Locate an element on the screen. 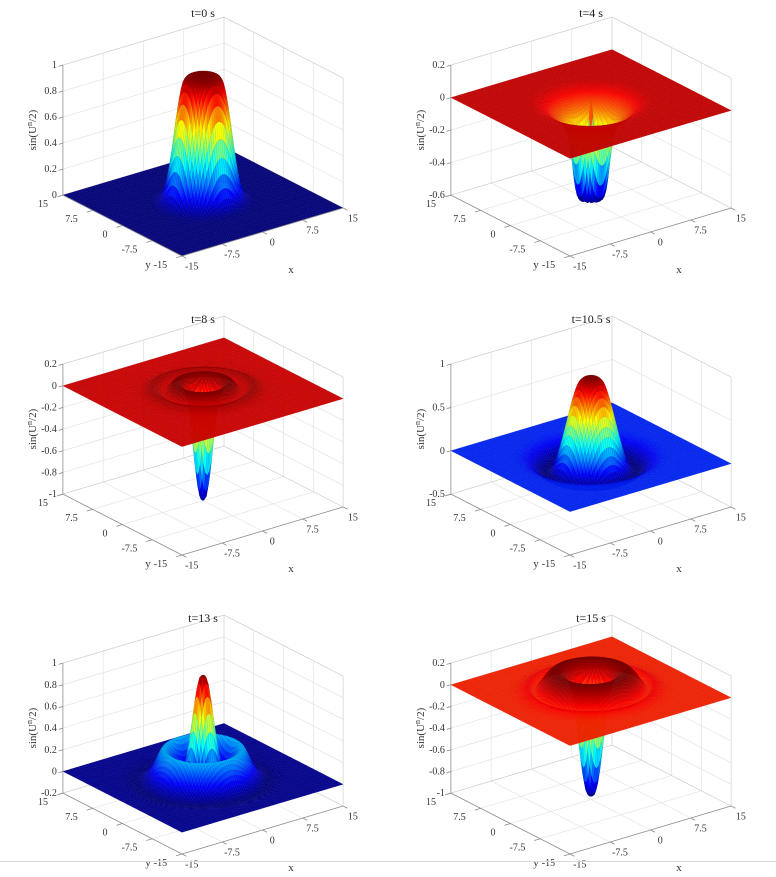 The image size is (776, 877). window-bottom-divider is located at coordinates (388, 861).